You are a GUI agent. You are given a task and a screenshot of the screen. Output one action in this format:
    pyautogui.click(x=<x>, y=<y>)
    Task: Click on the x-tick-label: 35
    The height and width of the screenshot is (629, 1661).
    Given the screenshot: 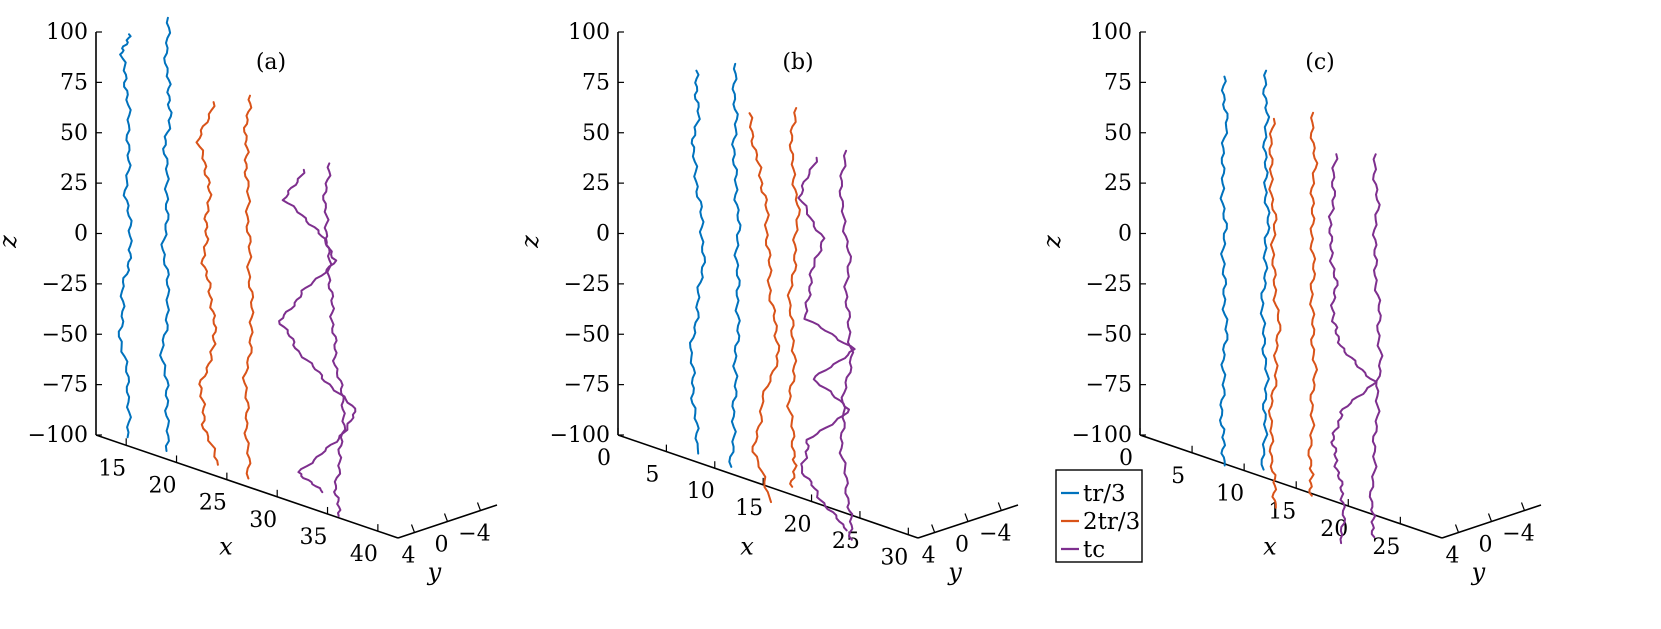 What is the action you would take?
    pyautogui.click(x=314, y=537)
    